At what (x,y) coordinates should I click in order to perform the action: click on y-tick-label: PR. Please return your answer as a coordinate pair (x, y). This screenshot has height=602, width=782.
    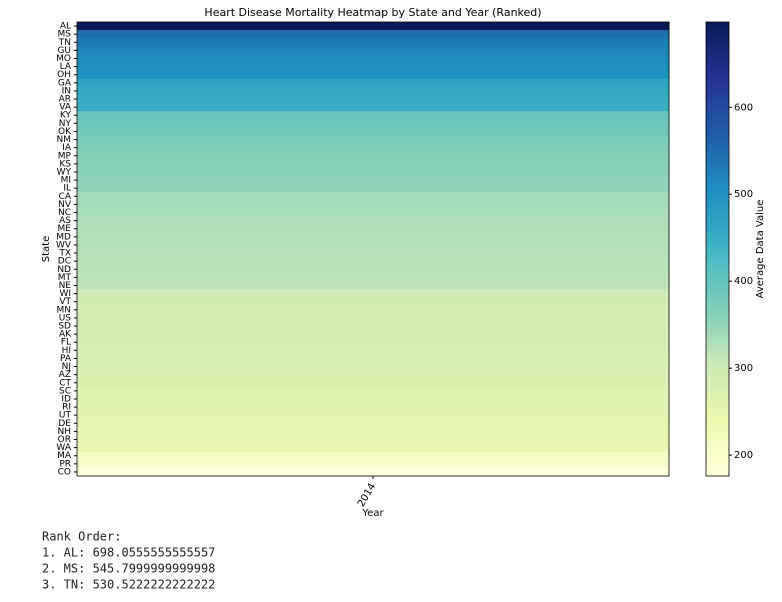
    Looking at the image, I should click on (65, 464).